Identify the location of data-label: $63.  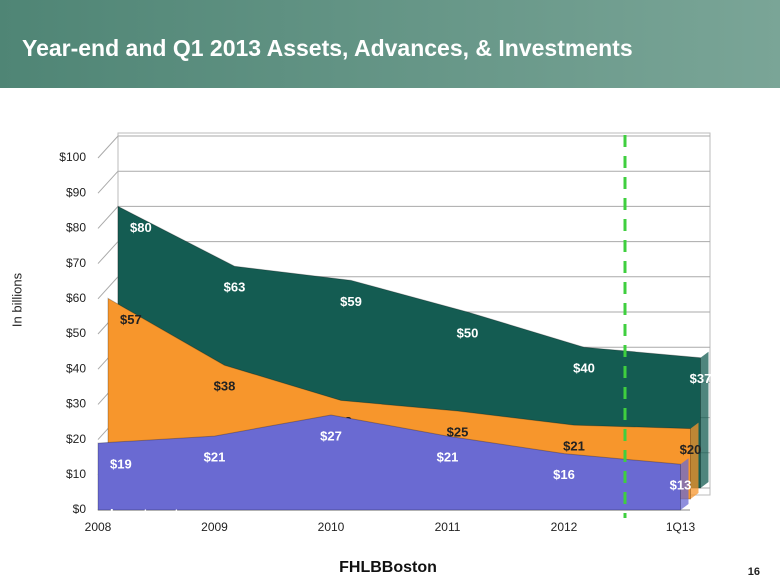
(235, 287).